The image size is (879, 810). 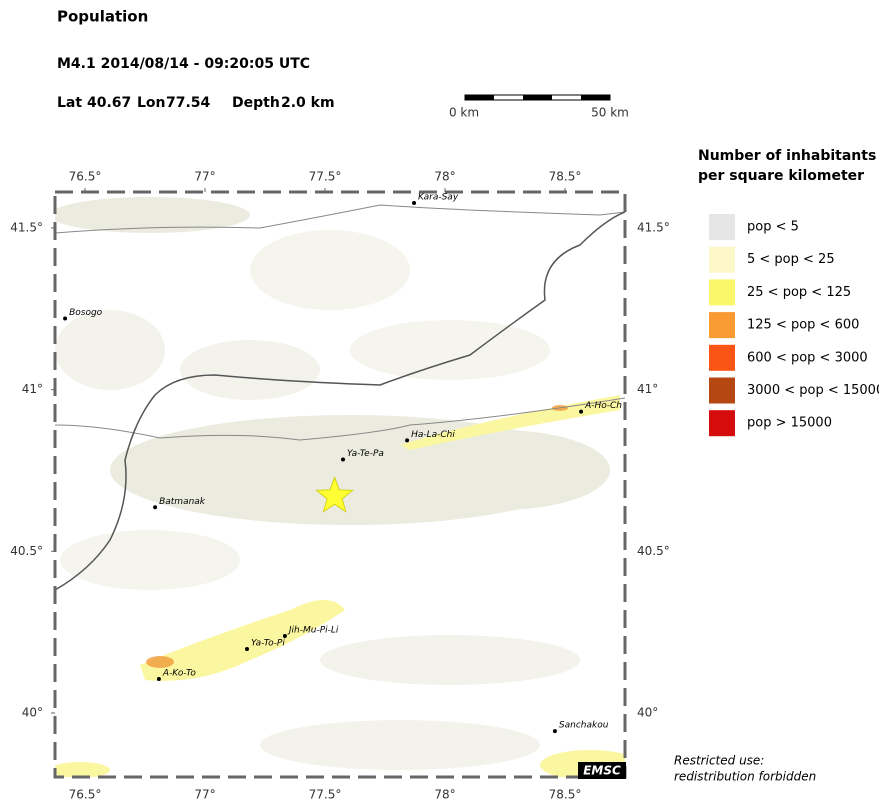 What do you see at coordinates (813, 390) in the screenshot?
I see `legend-label: 3000 < pop < 15000` at bounding box center [813, 390].